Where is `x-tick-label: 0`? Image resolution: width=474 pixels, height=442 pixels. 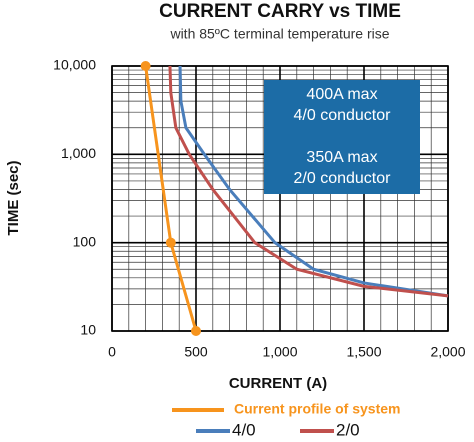
x-tick-label: 0 is located at coordinates (112, 352).